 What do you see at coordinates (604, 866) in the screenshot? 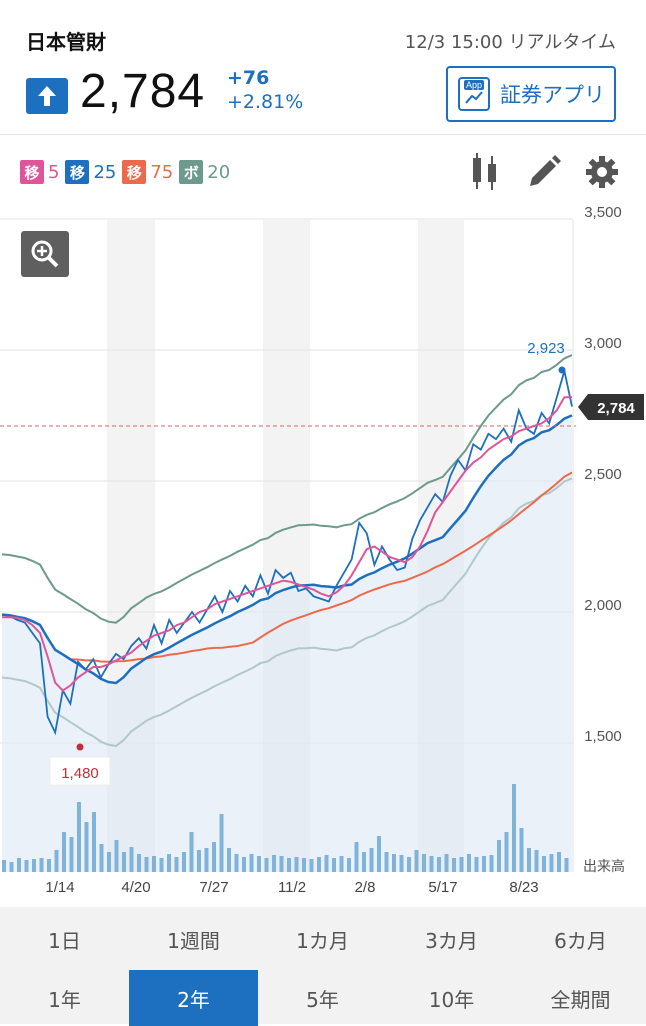
I see `volume-label: 出来高` at bounding box center [604, 866].